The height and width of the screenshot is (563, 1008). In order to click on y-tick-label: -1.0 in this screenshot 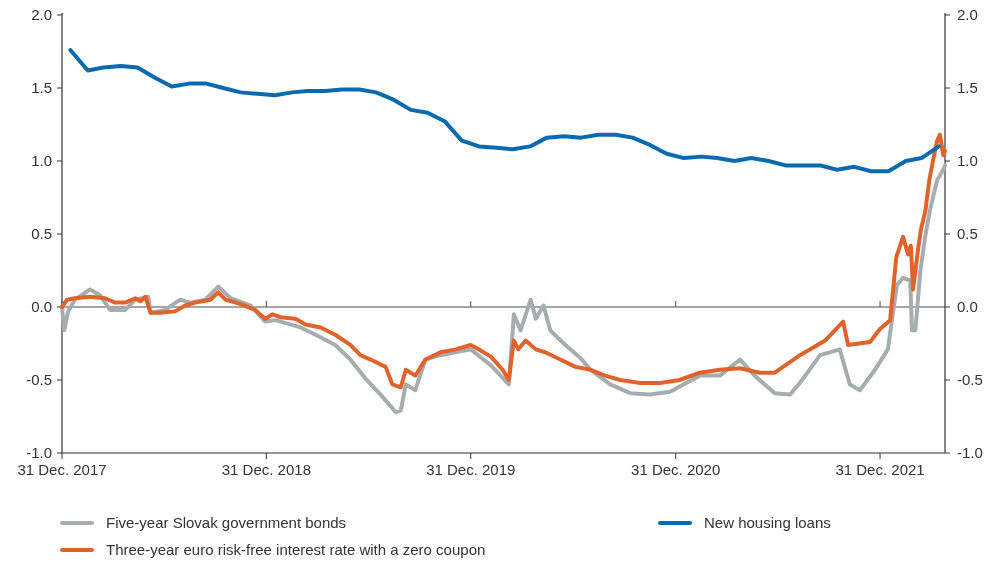, I will do `click(39, 453)`.